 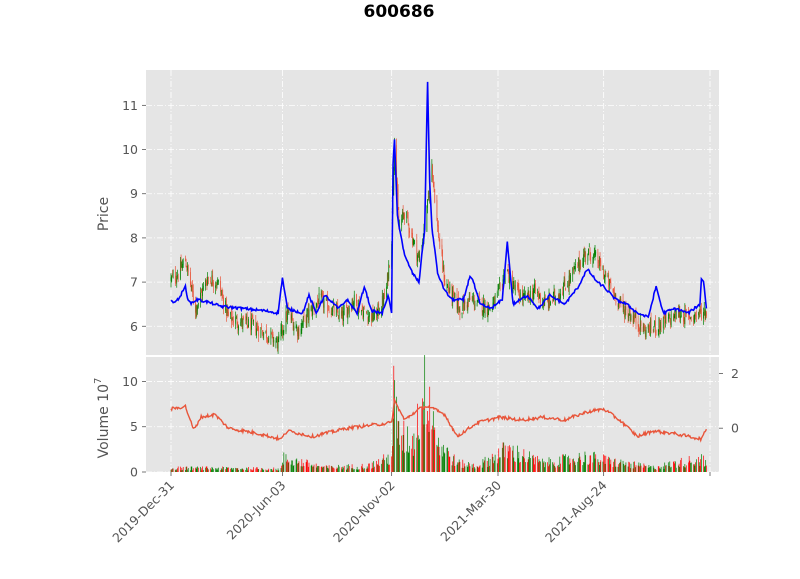 What do you see at coordinates (134, 237) in the screenshot?
I see `price-y-tick-label: 8` at bounding box center [134, 237].